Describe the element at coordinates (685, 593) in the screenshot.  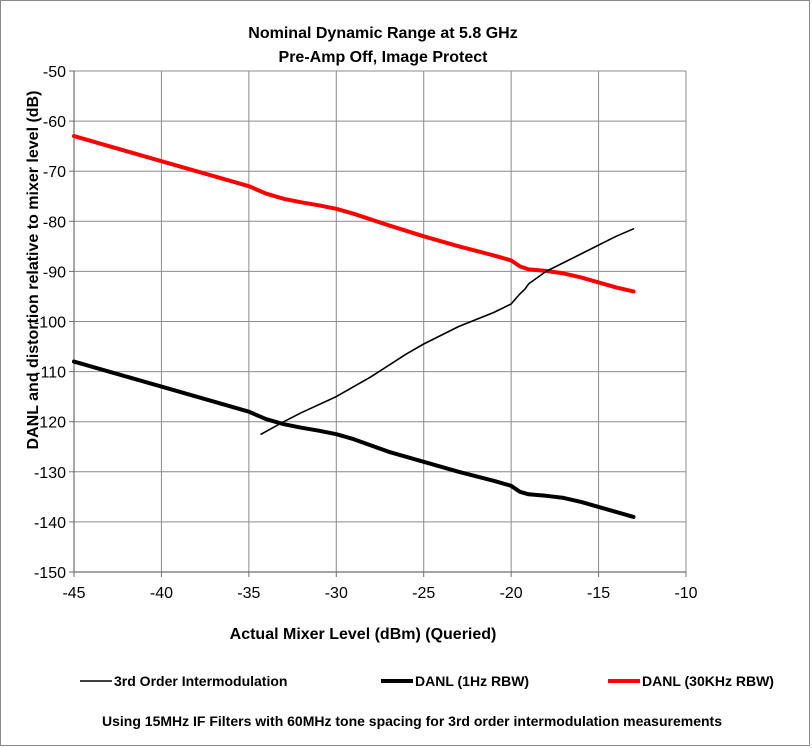
I see `x-tick-label: -10` at that location.